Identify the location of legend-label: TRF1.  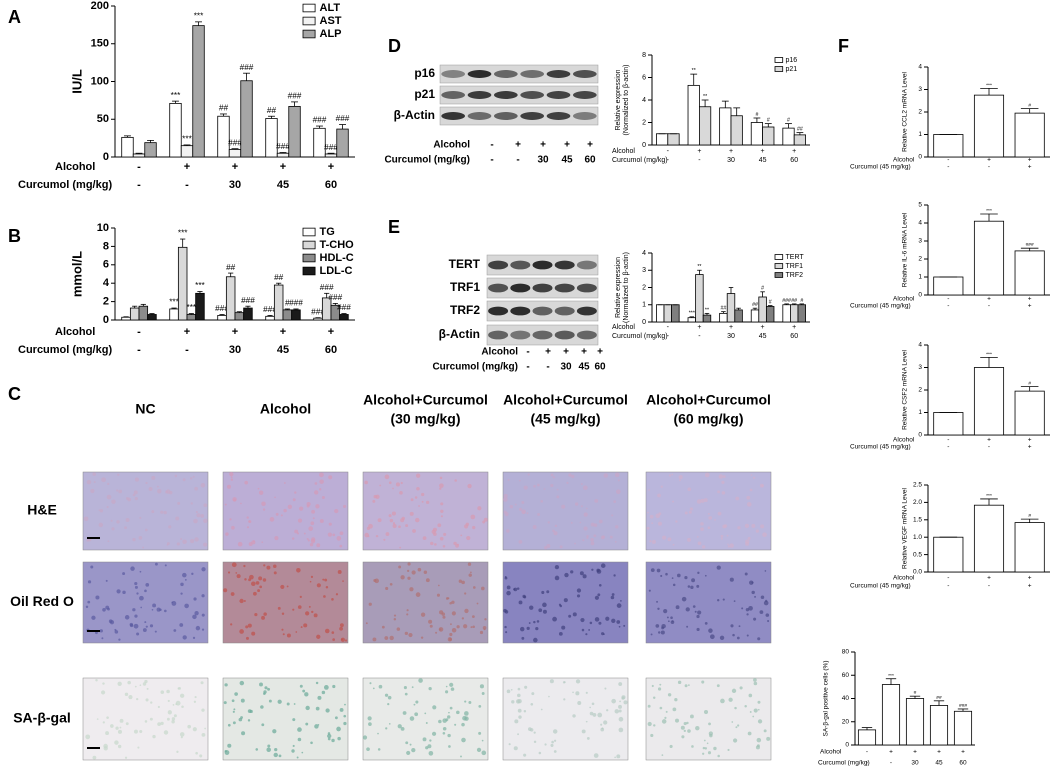
(795, 266).